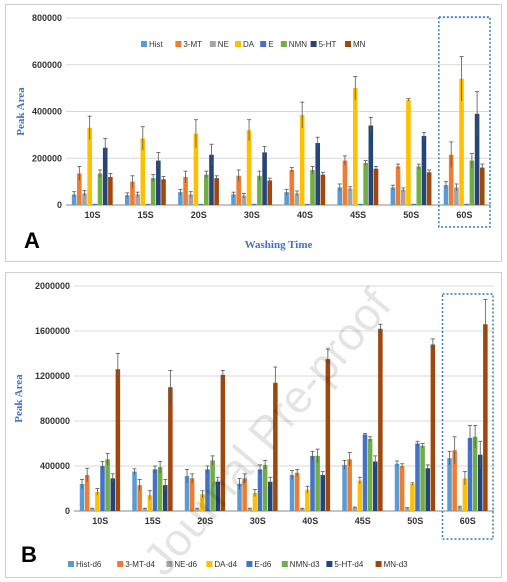  Describe the element at coordinates (89, 166) in the screenshot. I see `bar-DA-10S` at that location.